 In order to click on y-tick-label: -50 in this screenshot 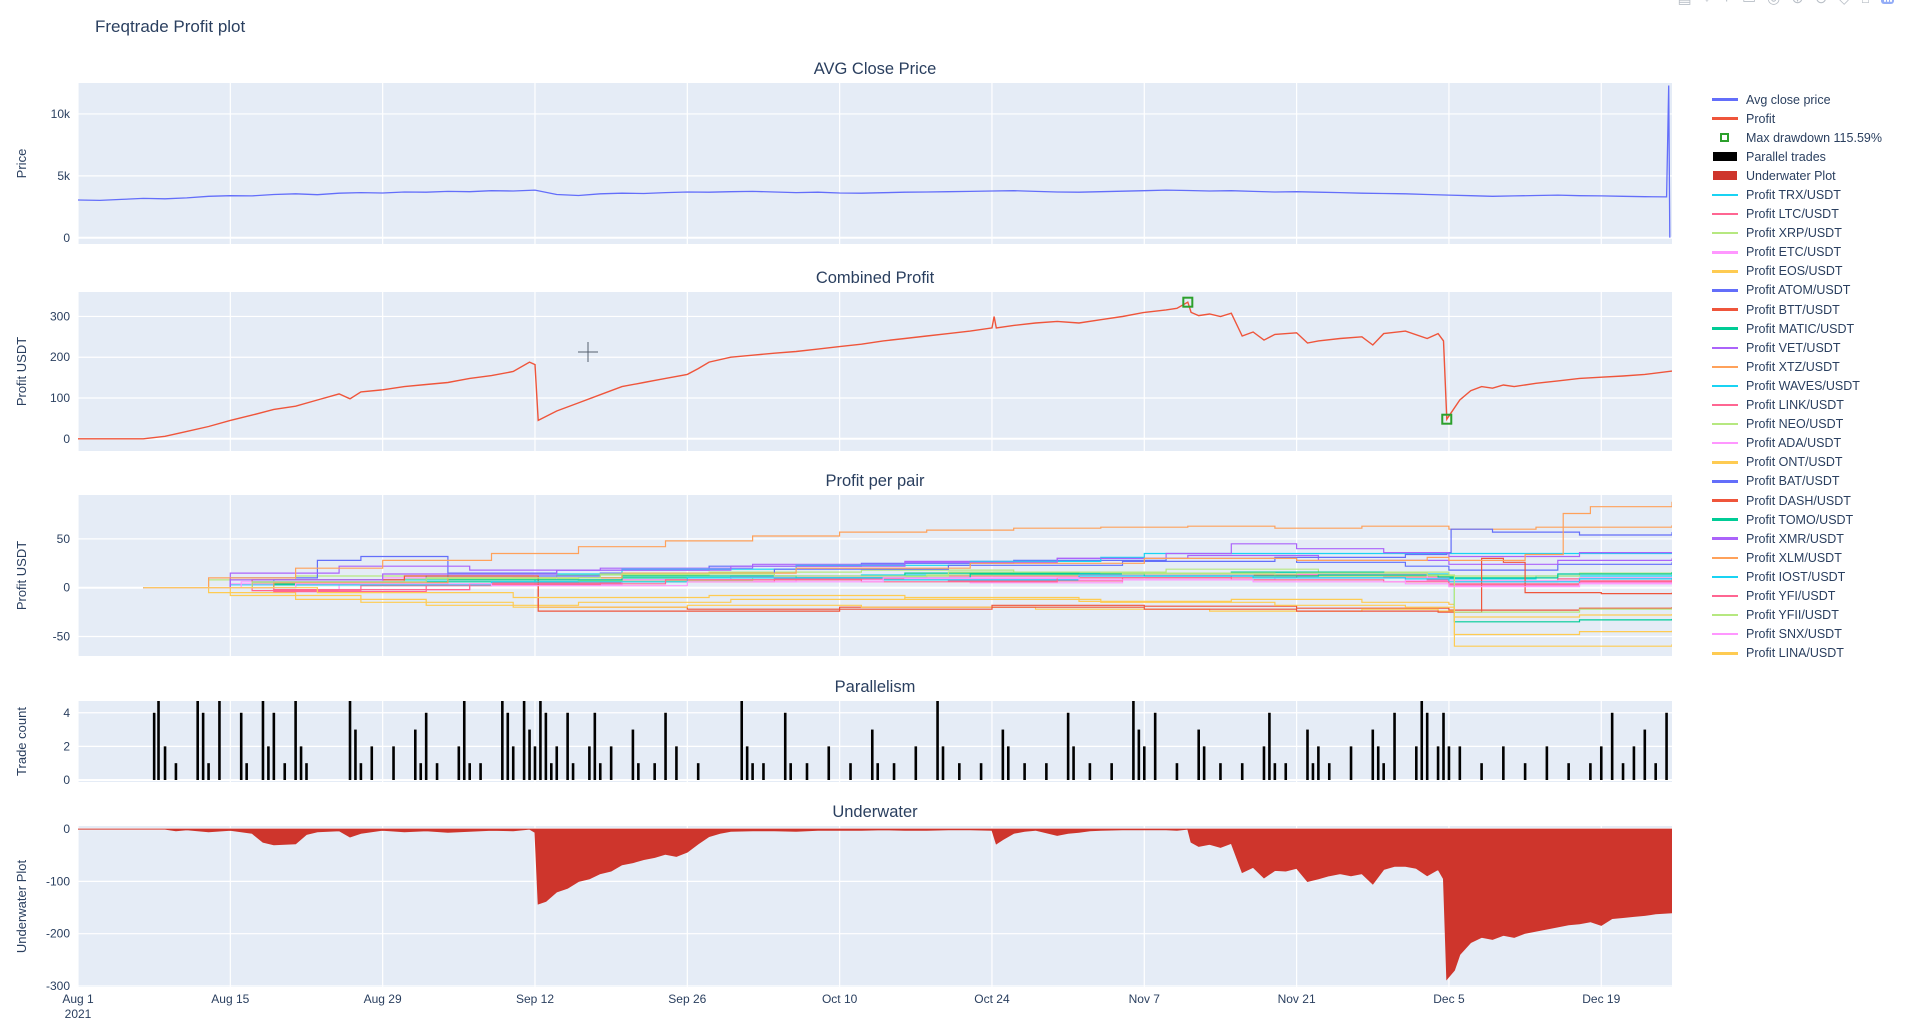, I will do `click(62, 636)`.